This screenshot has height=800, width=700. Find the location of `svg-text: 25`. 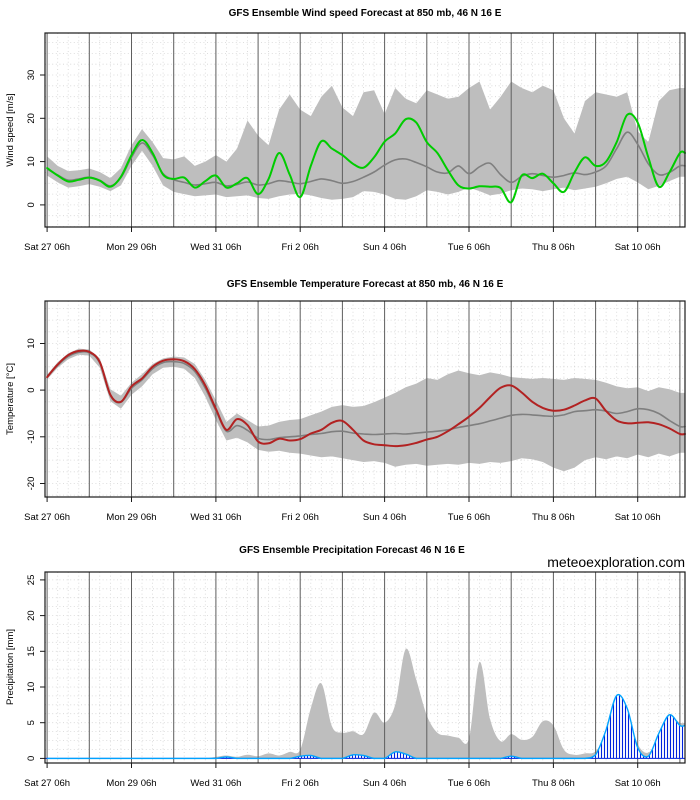

svg-text: 25 is located at coordinates (31, 580).